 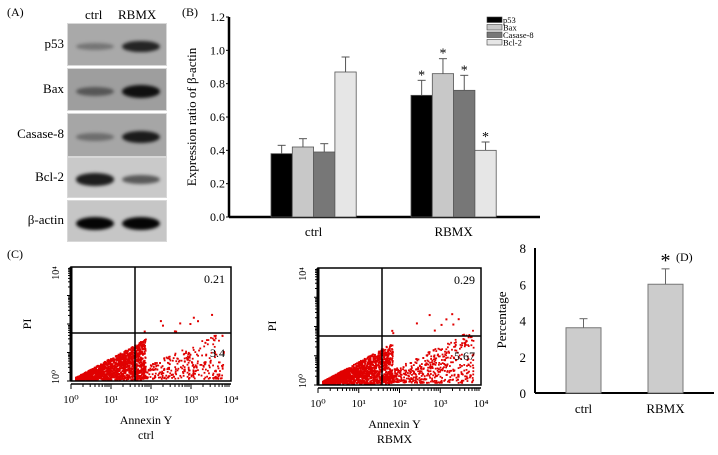 What do you see at coordinates (146, 435) in the screenshot?
I see `flow-group-label: ctrl` at bounding box center [146, 435].